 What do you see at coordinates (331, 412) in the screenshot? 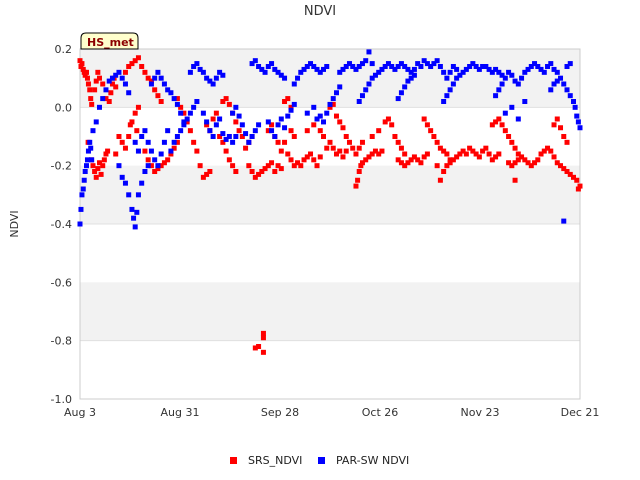
I see `x-tick-labels: Aug 3 Aug 31 Sep 28 Oct 26 Nov 23 Dec 21` at bounding box center [331, 412].